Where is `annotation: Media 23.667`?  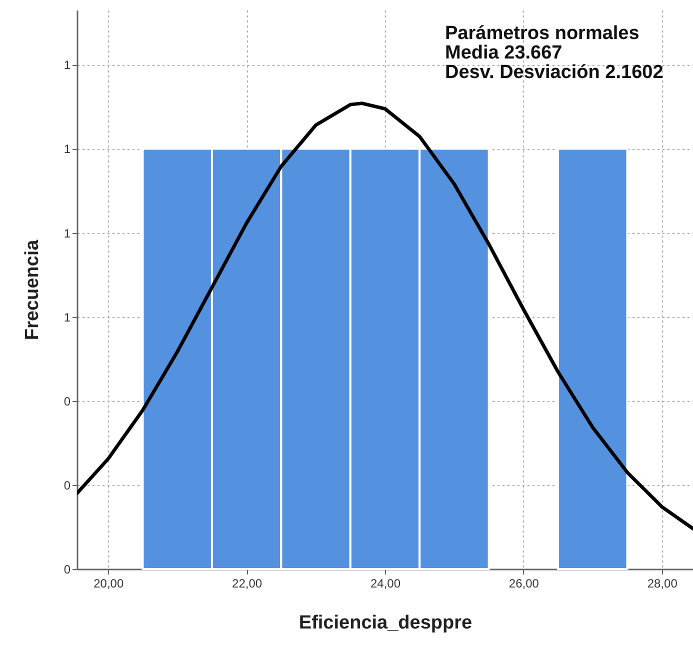 annotation: Media 23.667 is located at coordinates (503, 53).